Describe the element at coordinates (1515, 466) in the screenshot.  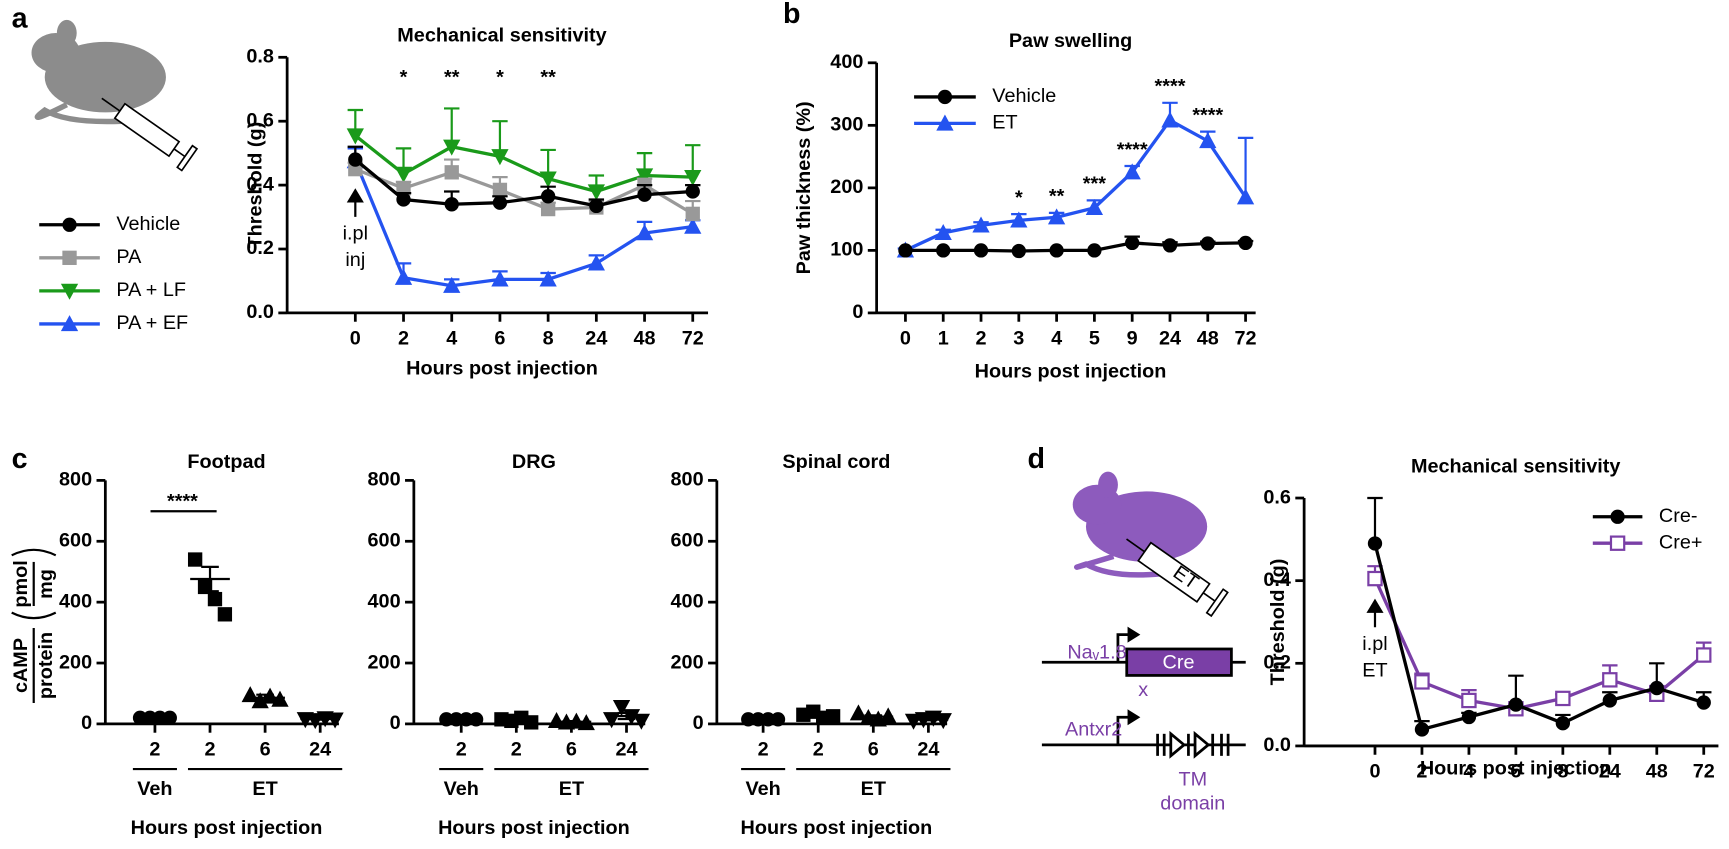
I see `chart-title: Mechanical sensitivity` at that location.